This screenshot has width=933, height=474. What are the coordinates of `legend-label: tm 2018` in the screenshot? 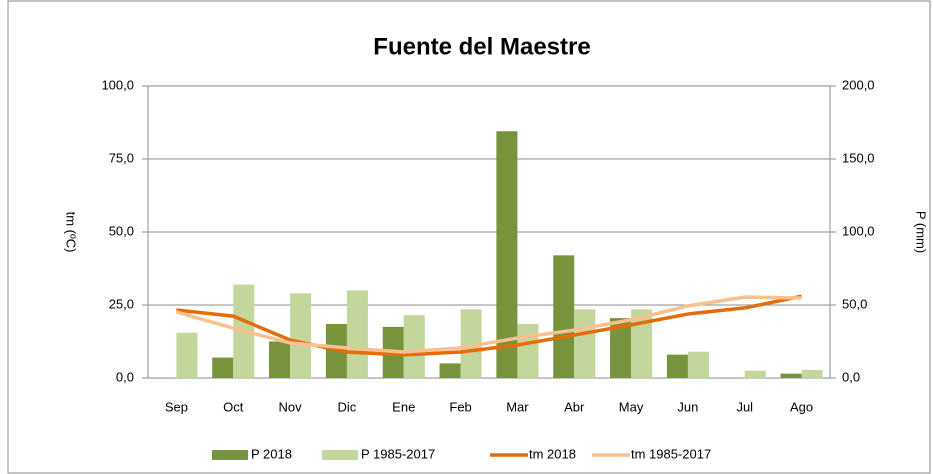 It's located at (552, 453).